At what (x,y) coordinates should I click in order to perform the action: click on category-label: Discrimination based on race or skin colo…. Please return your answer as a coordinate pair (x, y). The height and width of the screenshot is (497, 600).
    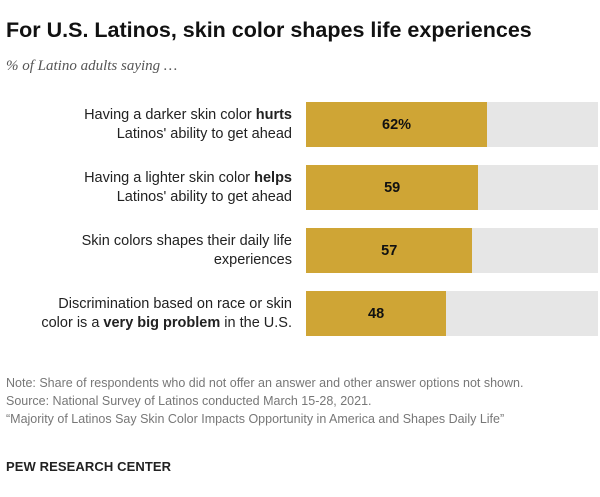
    Looking at the image, I should click on (166, 313).